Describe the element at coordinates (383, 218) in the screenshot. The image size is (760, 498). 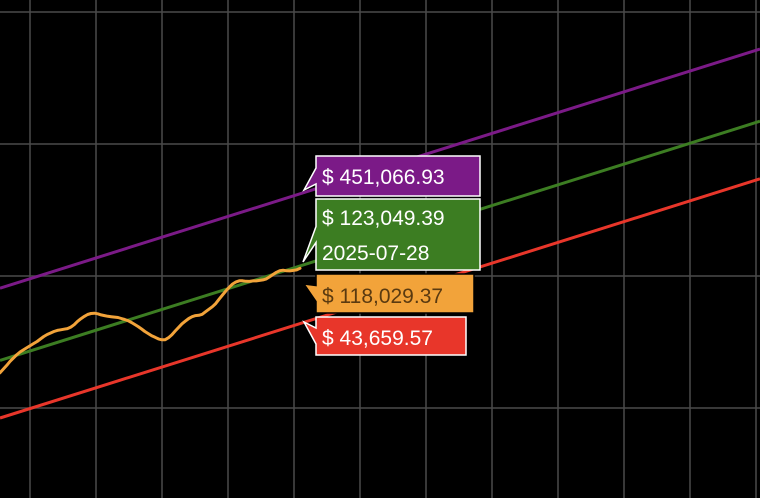
I see `fair-value-price-text: $ 123,049.39` at that location.